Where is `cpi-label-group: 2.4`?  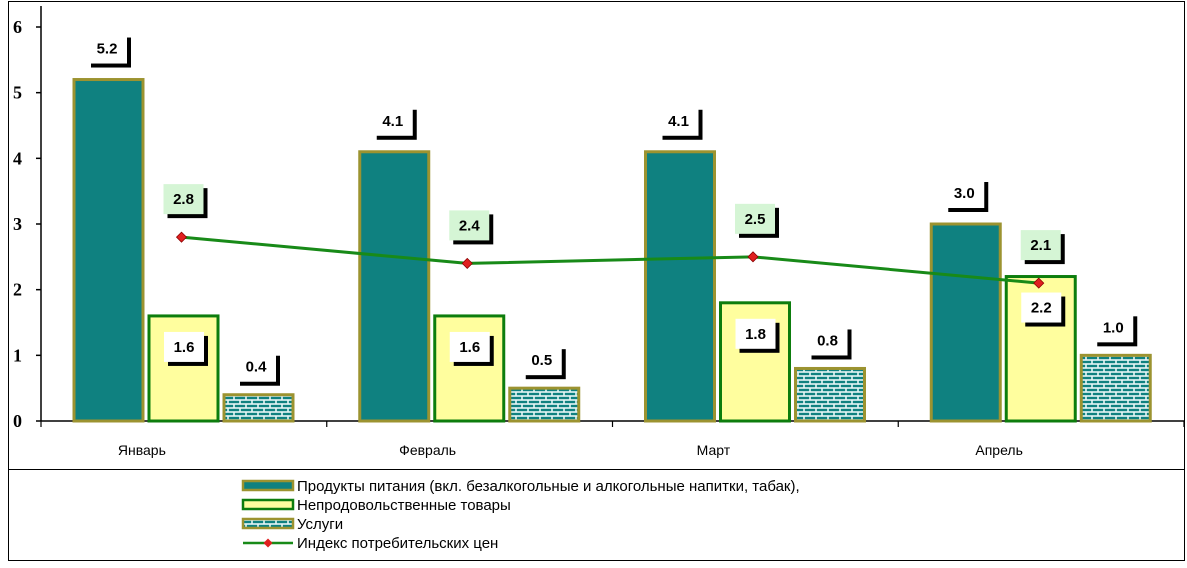 cpi-label-group: 2.4 is located at coordinates (471, 227).